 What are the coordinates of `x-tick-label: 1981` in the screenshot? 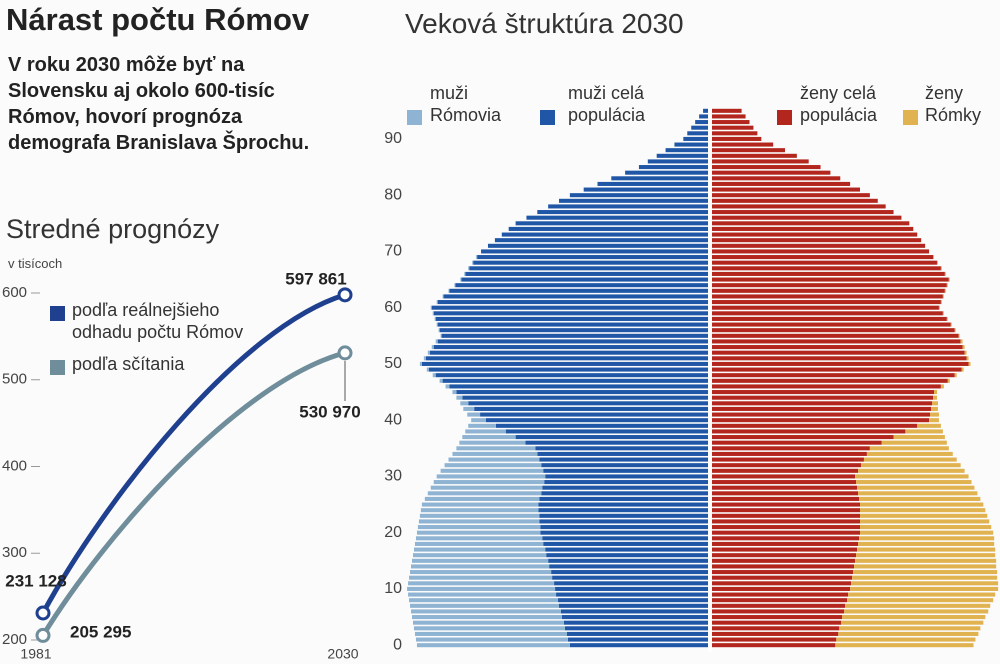 It's located at (35, 654).